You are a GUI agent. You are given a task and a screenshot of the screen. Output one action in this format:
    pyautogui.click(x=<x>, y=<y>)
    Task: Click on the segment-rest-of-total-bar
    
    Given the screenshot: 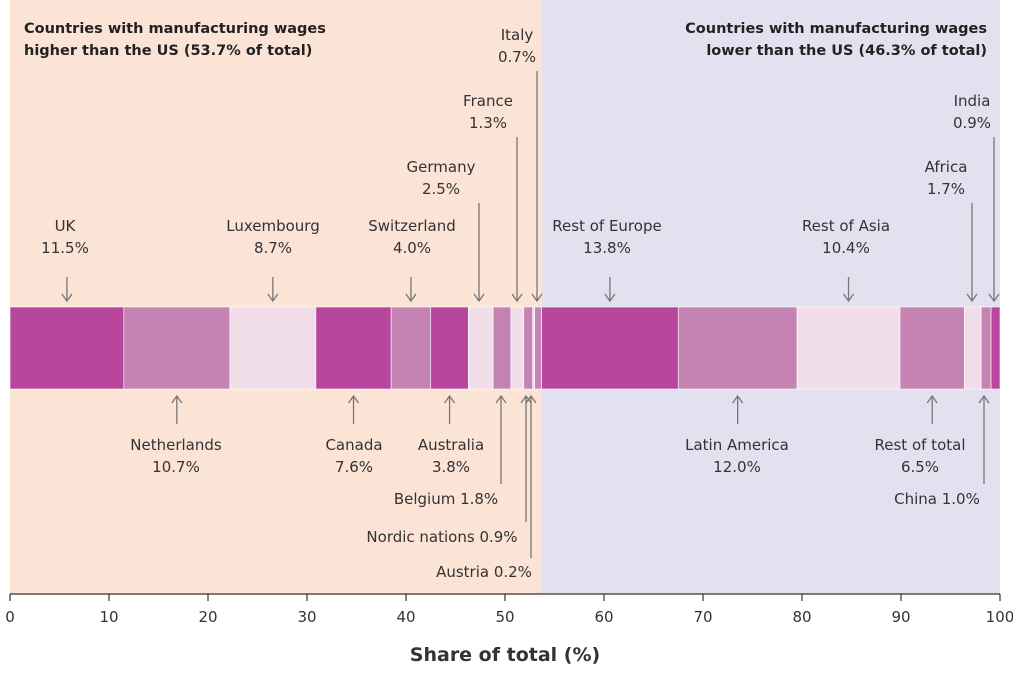 What is the action you would take?
    pyautogui.click(x=932, y=348)
    